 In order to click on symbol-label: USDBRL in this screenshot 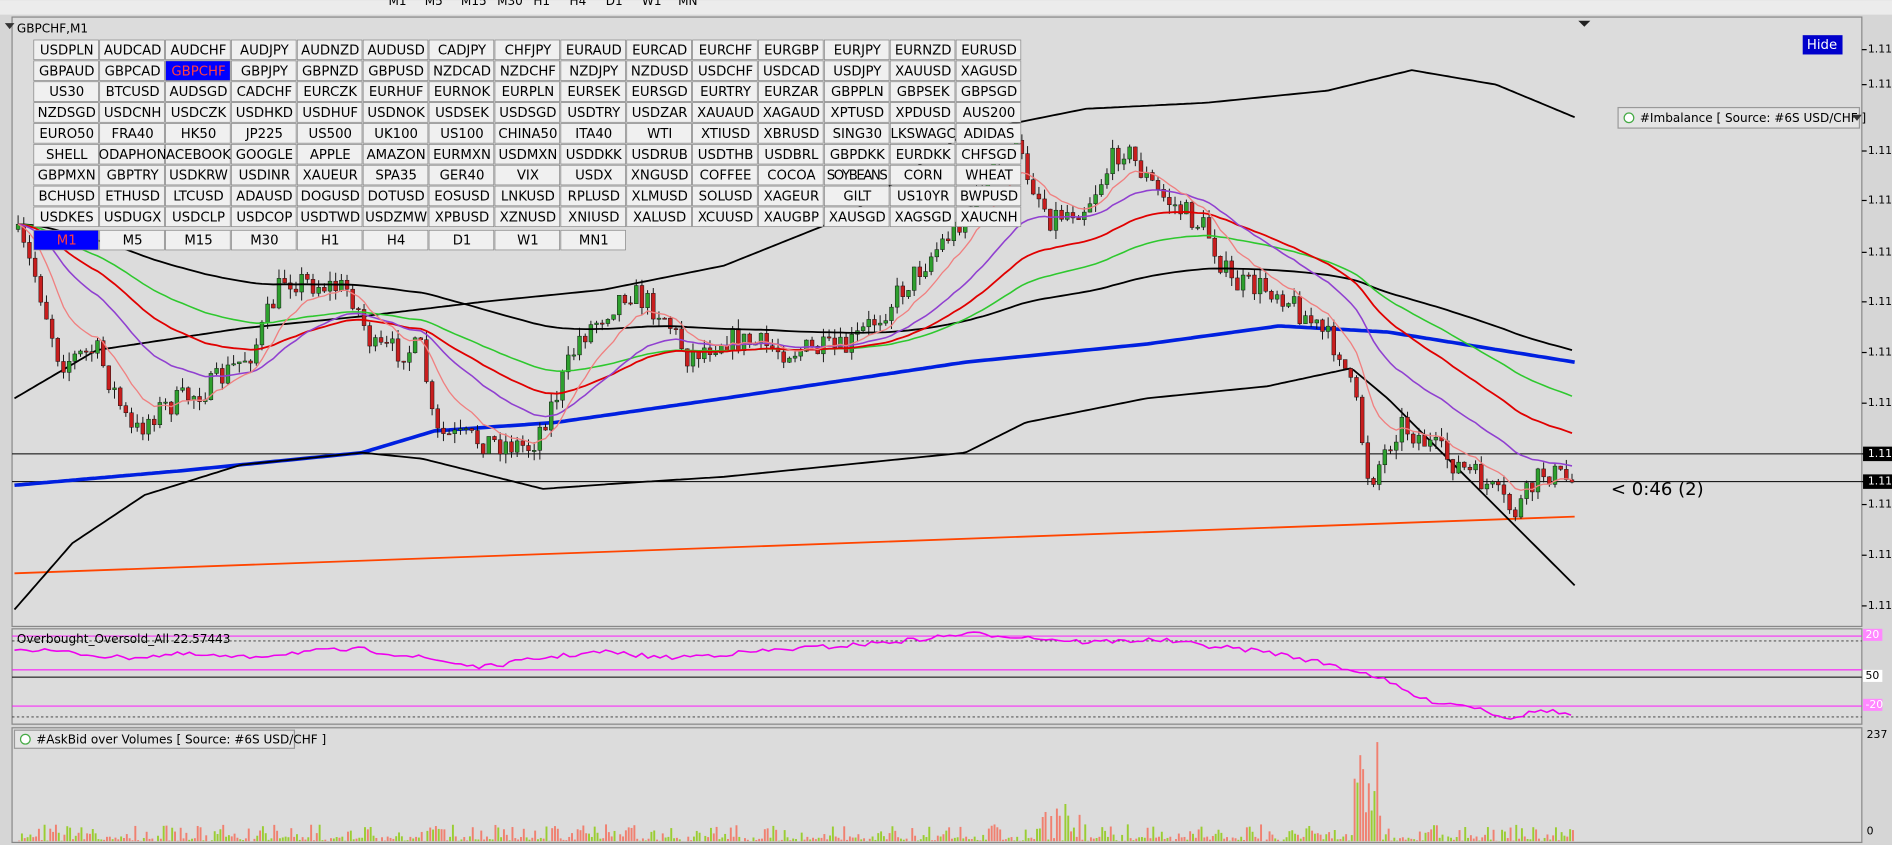, I will do `click(791, 155)`.